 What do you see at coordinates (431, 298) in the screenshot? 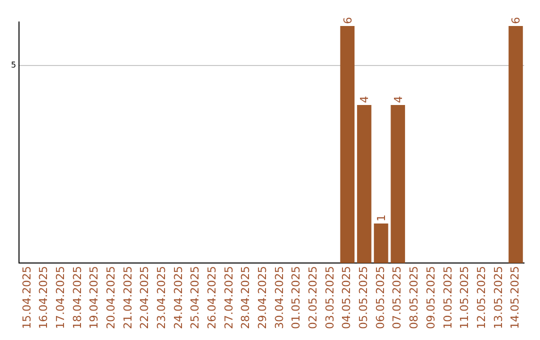
I see `x-tick-label: 09.05.2025` at bounding box center [431, 298].